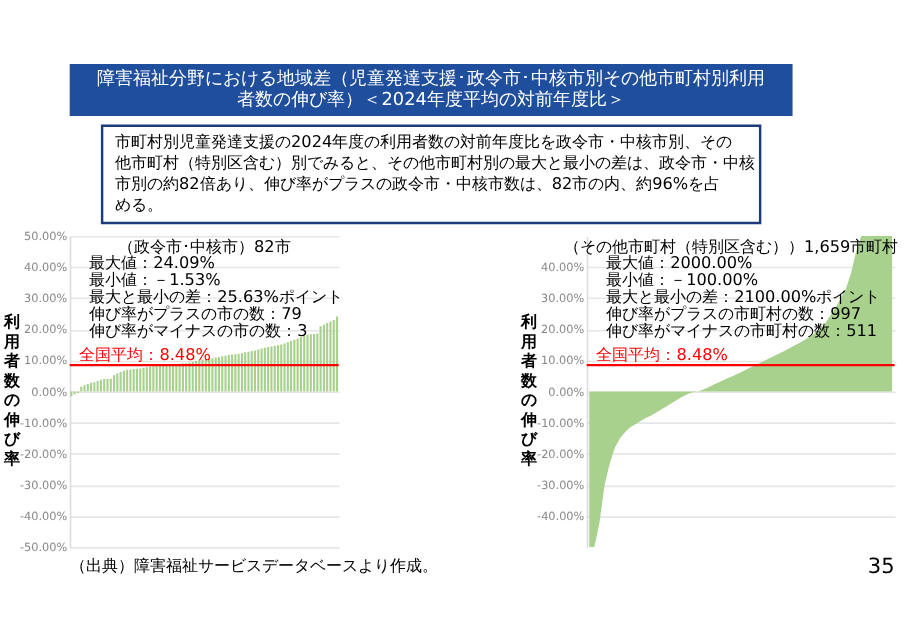 The image size is (906, 640). I want to click on annotation: 最大値：24.09%, so click(152, 261).